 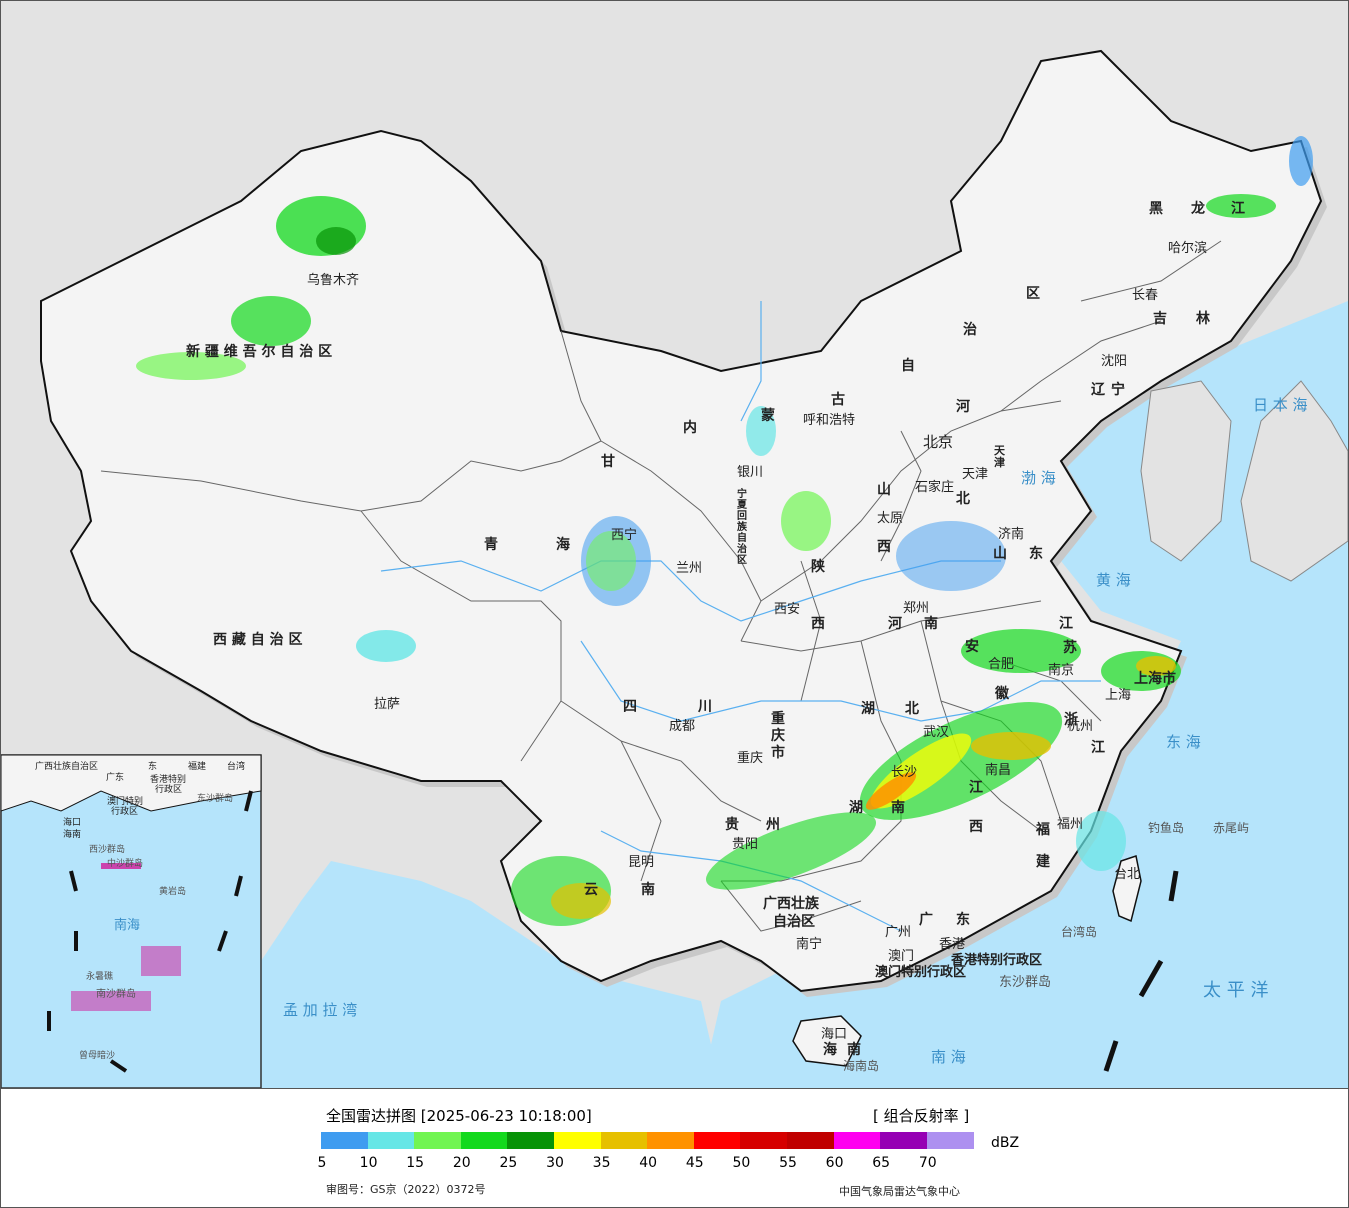 I want to click on sea-label: 渤 海, so click(x=1038, y=478).